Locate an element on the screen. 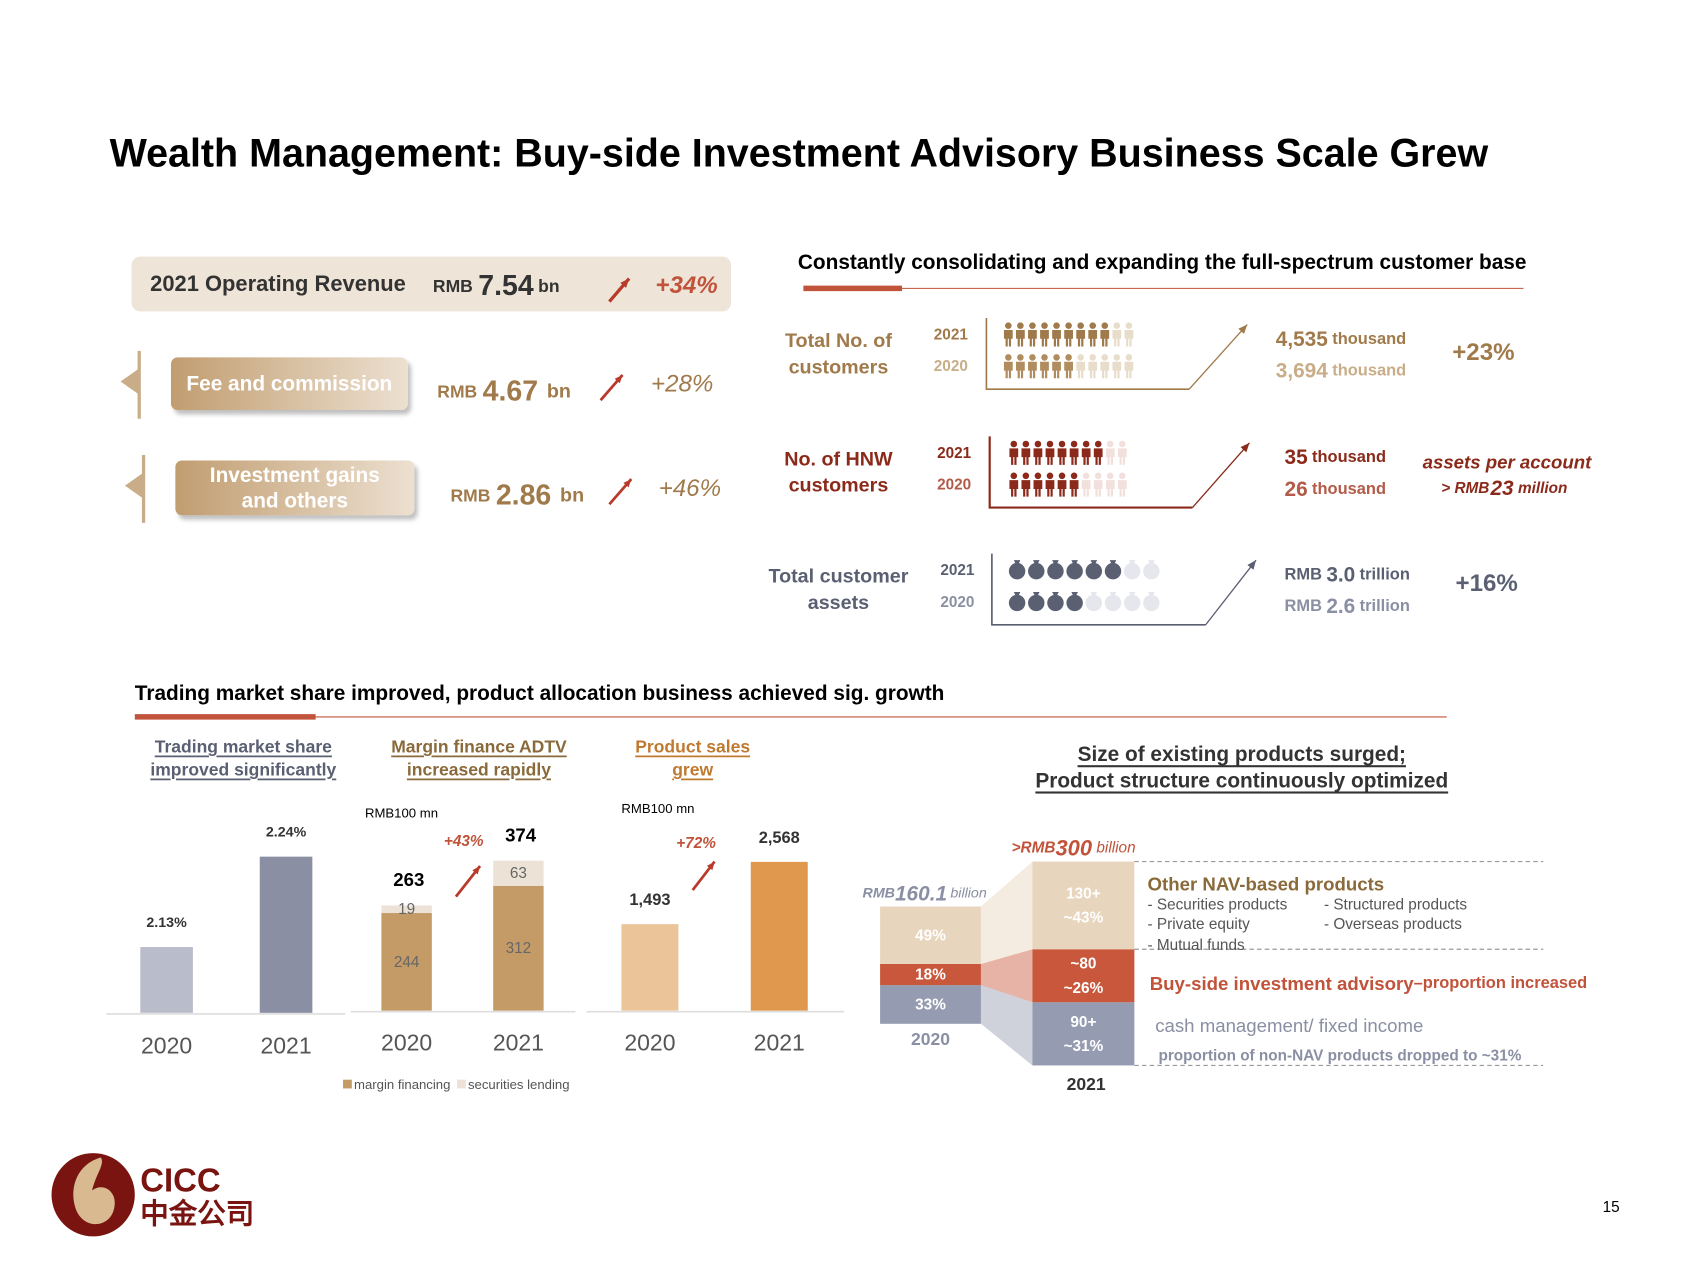 The image size is (1701, 1276). share-label-part: ~26% is located at coordinates (1084, 987).